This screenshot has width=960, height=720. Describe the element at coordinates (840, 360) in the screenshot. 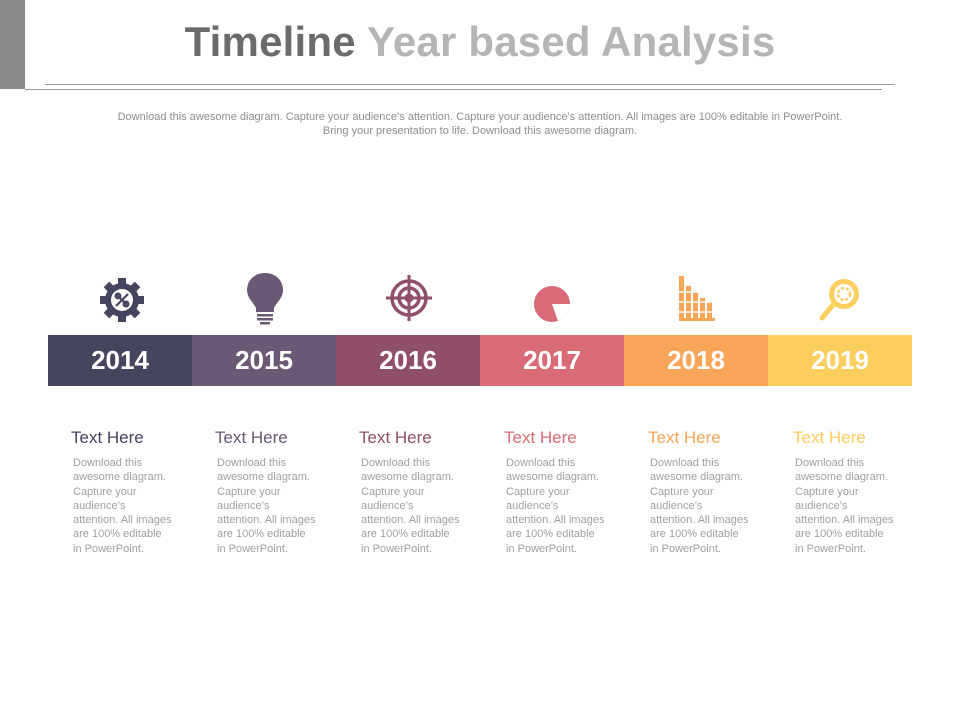

I see `year-segment-2019: 2019` at that location.